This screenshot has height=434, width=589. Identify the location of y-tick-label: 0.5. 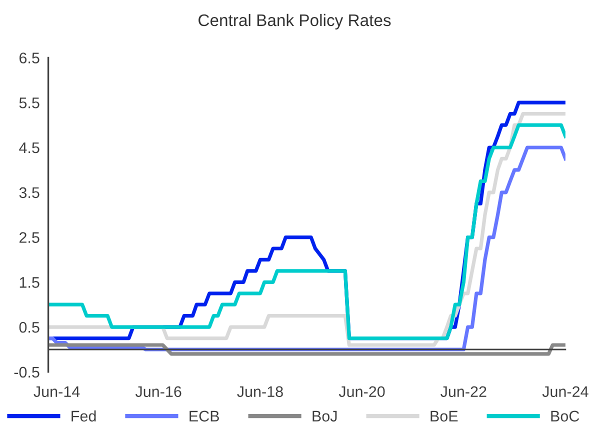
(29, 327).